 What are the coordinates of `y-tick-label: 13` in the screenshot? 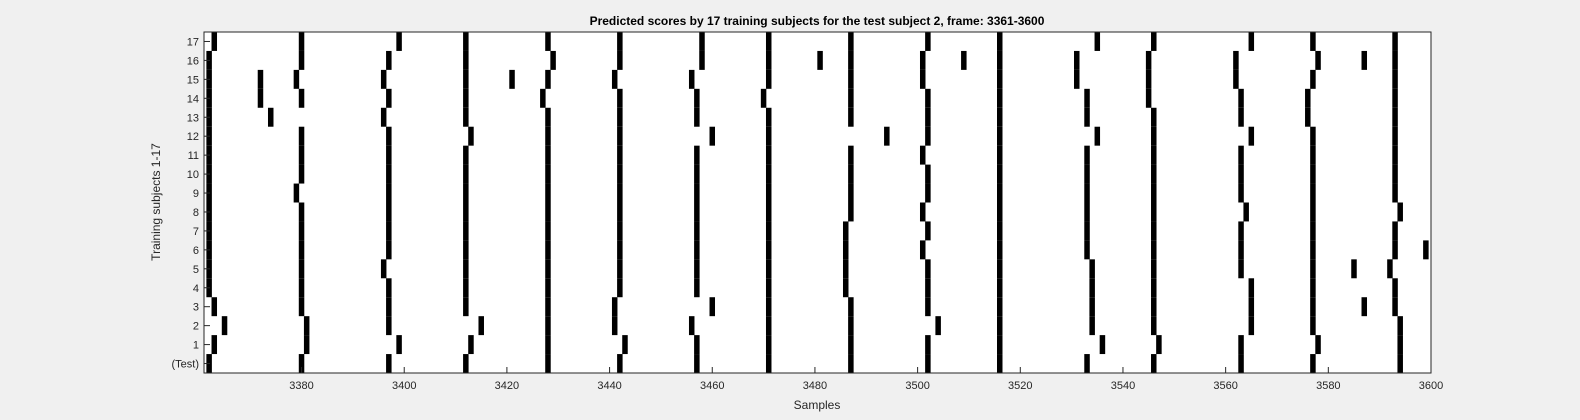 It's located at (193, 118).